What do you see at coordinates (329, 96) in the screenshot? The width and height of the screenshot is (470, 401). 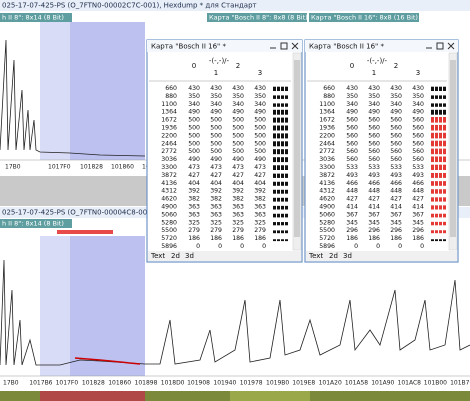 I see `row-axis: 880` at bounding box center [329, 96].